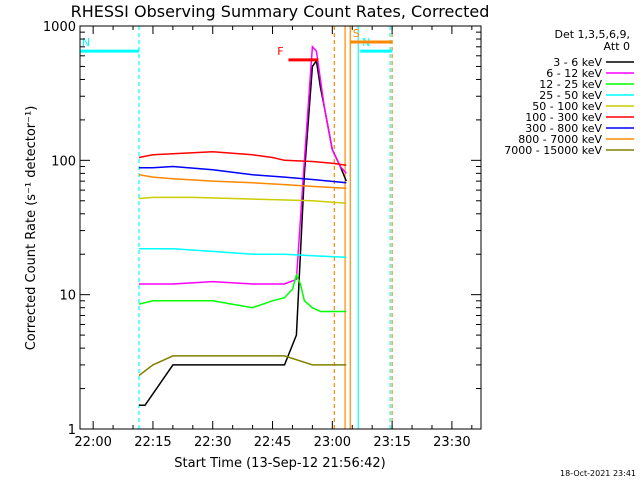  Describe the element at coordinates (567, 106) in the screenshot. I see `legend-label: 50 - 100 keV` at that location.